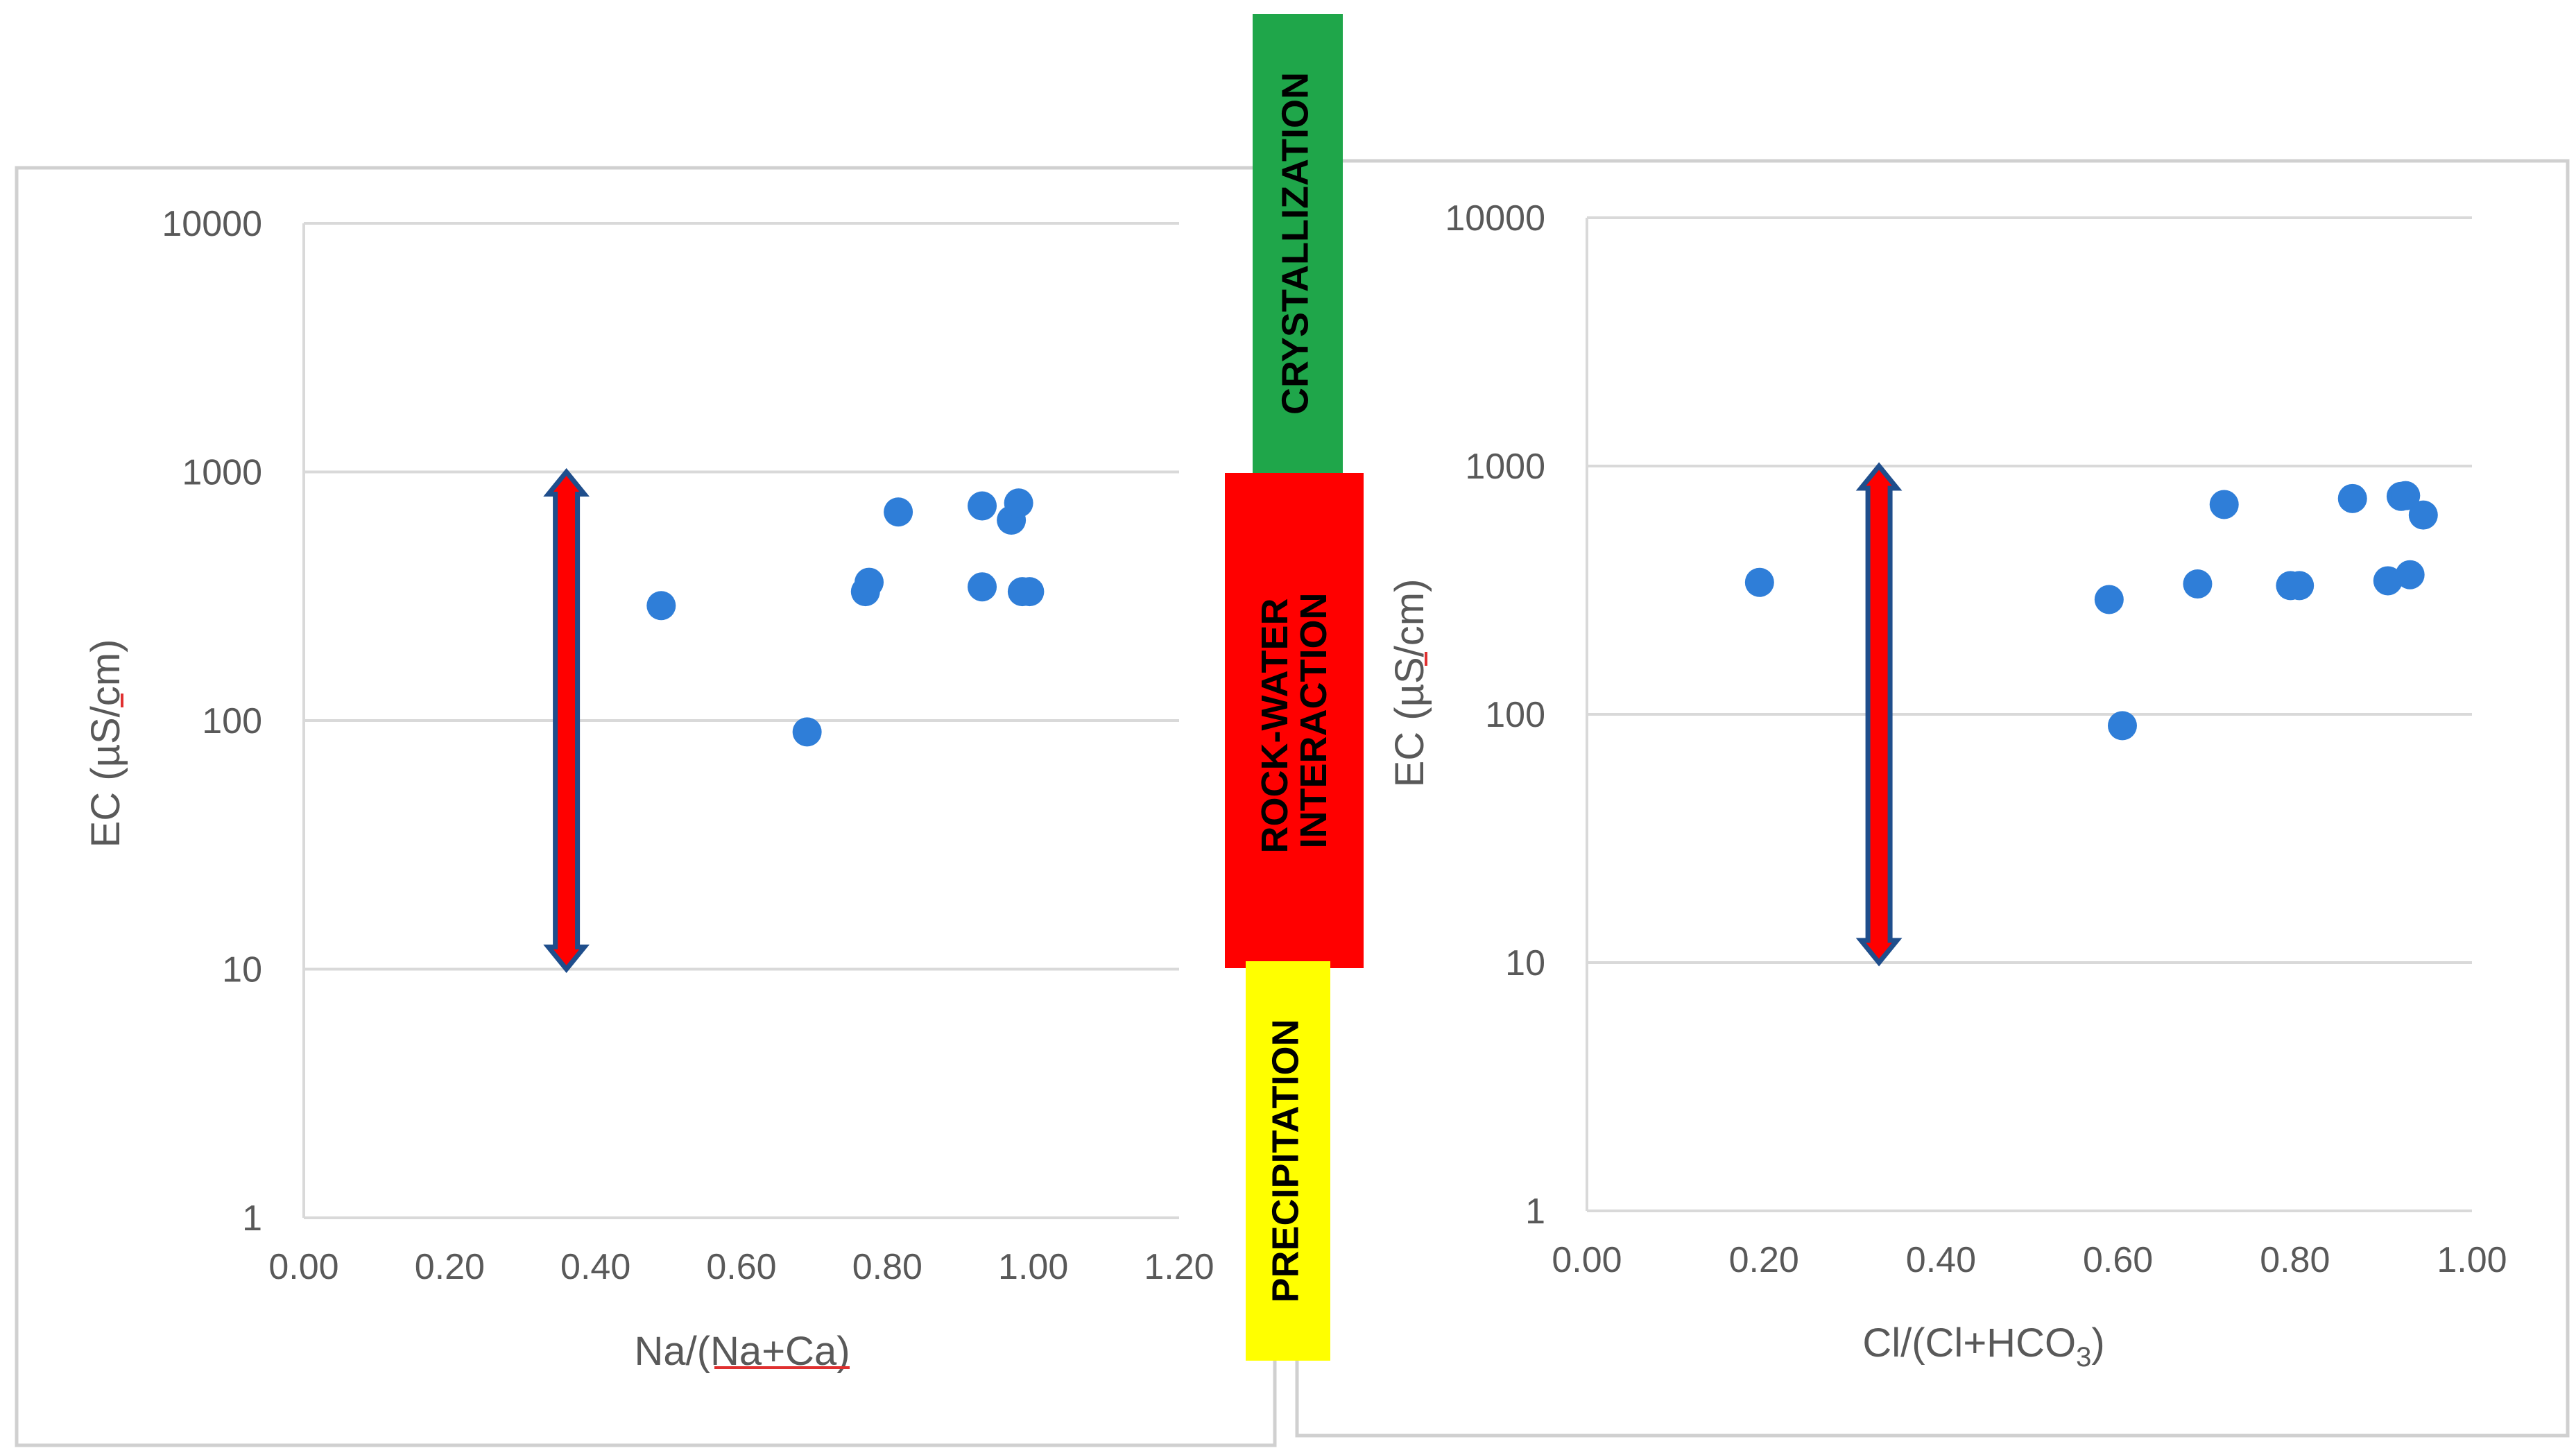 This screenshot has width=2576, height=1455. What do you see at coordinates (1295, 244) in the screenshot?
I see `crystallization-label: CRYSTALLIZATION` at bounding box center [1295, 244].